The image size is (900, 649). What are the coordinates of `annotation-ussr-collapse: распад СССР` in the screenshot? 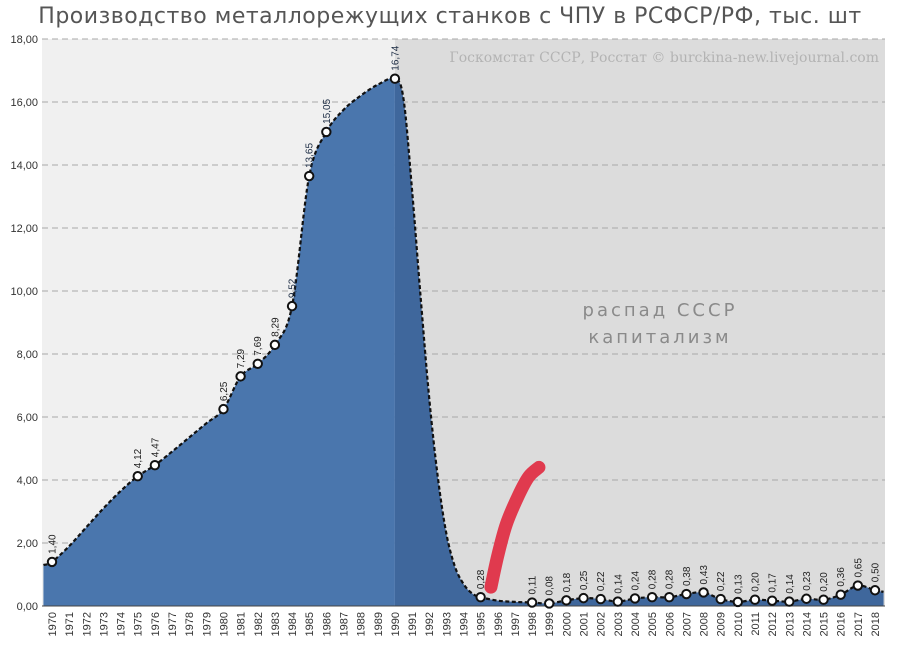 It's located at (660, 310).